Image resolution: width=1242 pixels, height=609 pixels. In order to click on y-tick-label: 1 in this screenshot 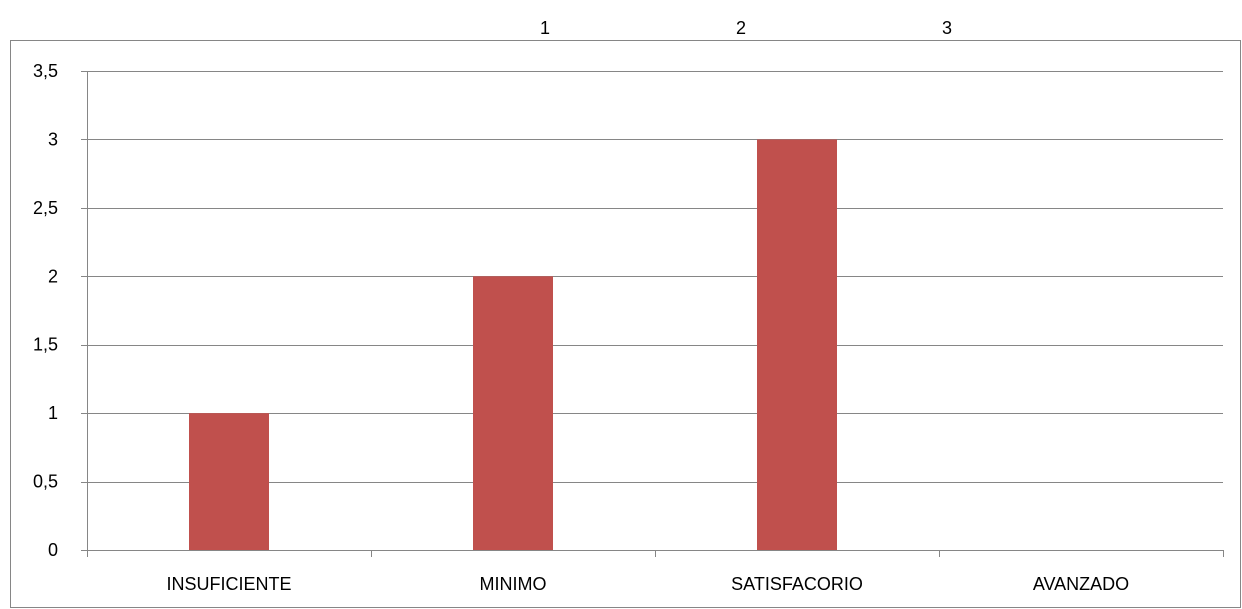, I will do `click(53, 413)`.